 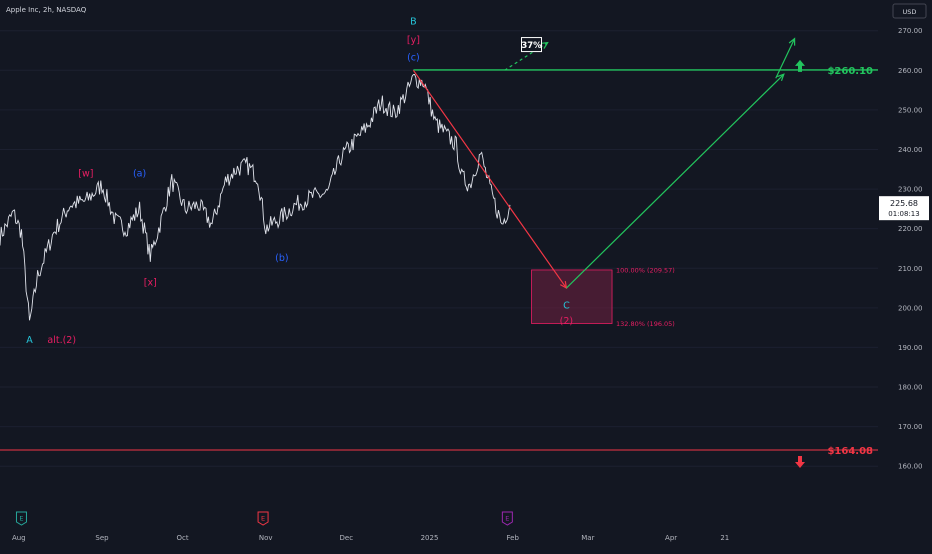 What do you see at coordinates (792, 41) in the screenshot?
I see `arrowhead-green-up-ext` at bounding box center [792, 41].